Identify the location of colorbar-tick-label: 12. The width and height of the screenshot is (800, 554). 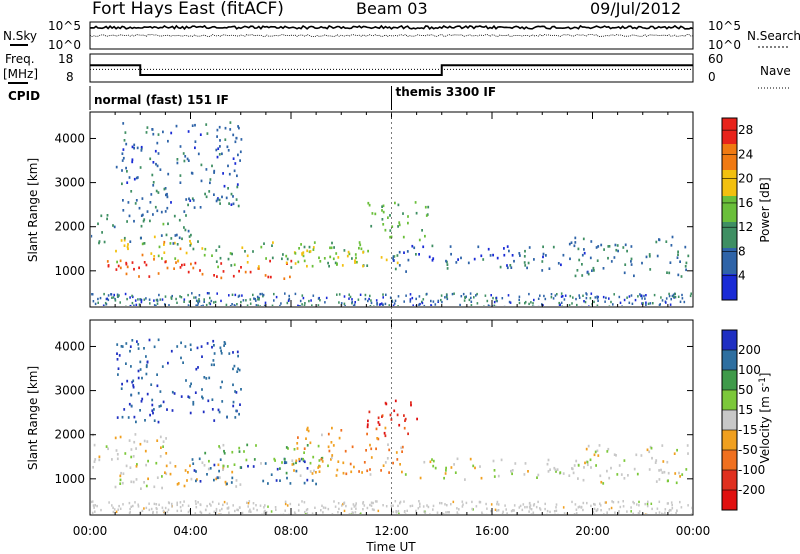
(745, 227).